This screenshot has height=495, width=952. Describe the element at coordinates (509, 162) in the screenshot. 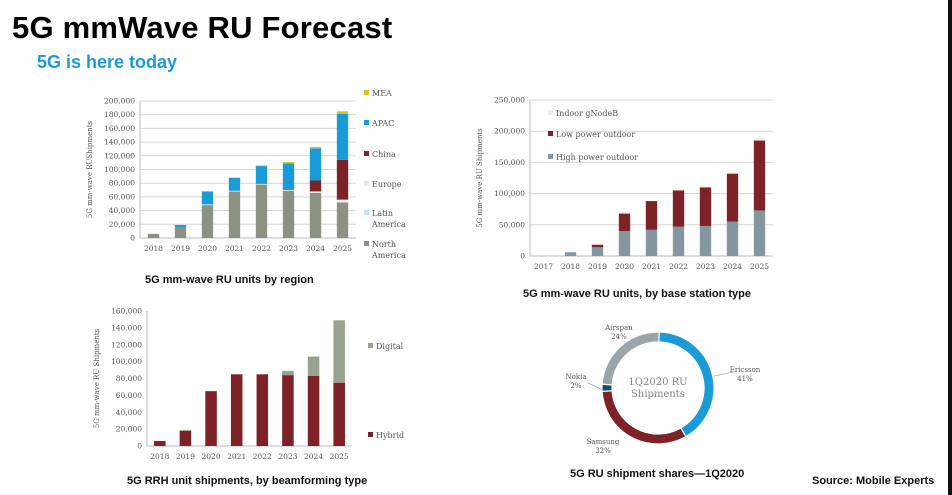

I see `y-tick-label: 150,000` at that location.